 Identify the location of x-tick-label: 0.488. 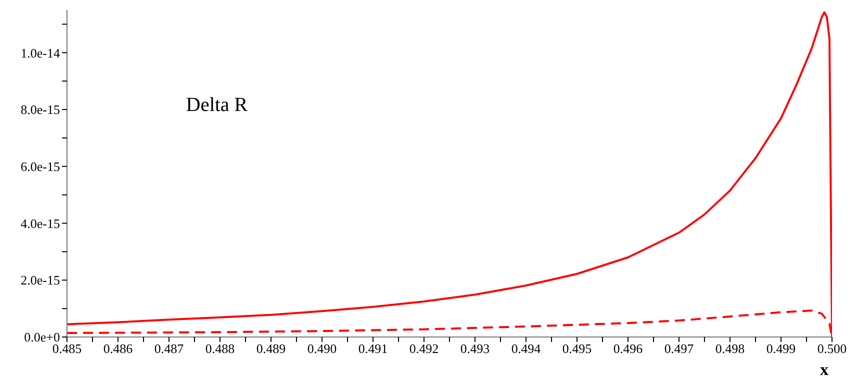
(220, 348).